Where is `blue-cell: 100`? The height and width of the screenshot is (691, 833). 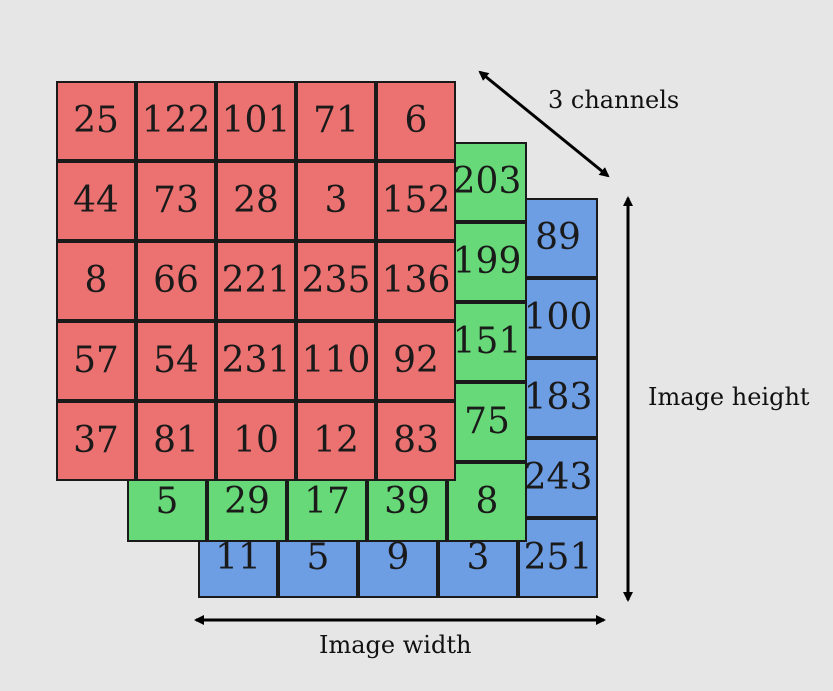 blue-cell: 100 is located at coordinates (558, 318).